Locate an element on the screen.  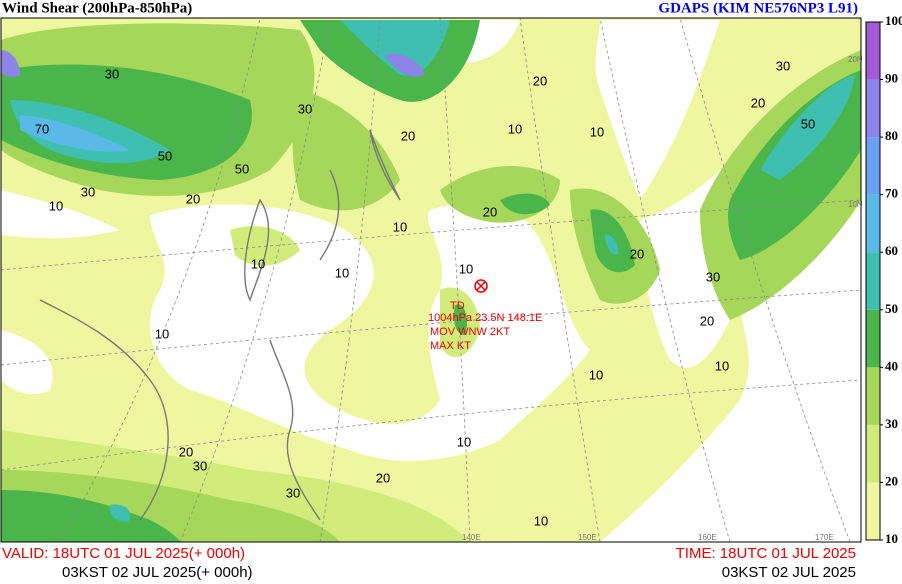
geo-label: 10N is located at coordinates (855, 204).